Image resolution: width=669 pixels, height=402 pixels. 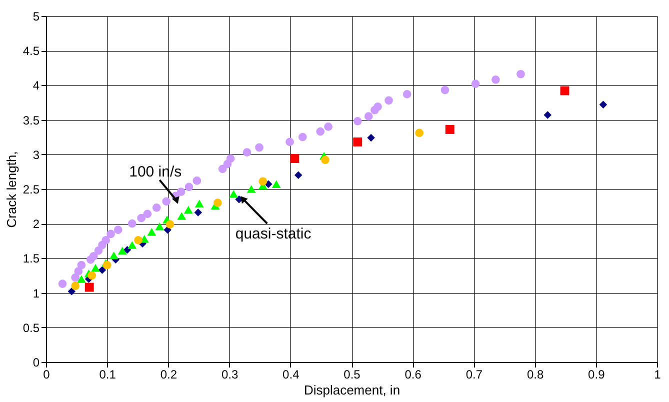 I want to click on y-tick-label: 3, so click(x=36, y=155).